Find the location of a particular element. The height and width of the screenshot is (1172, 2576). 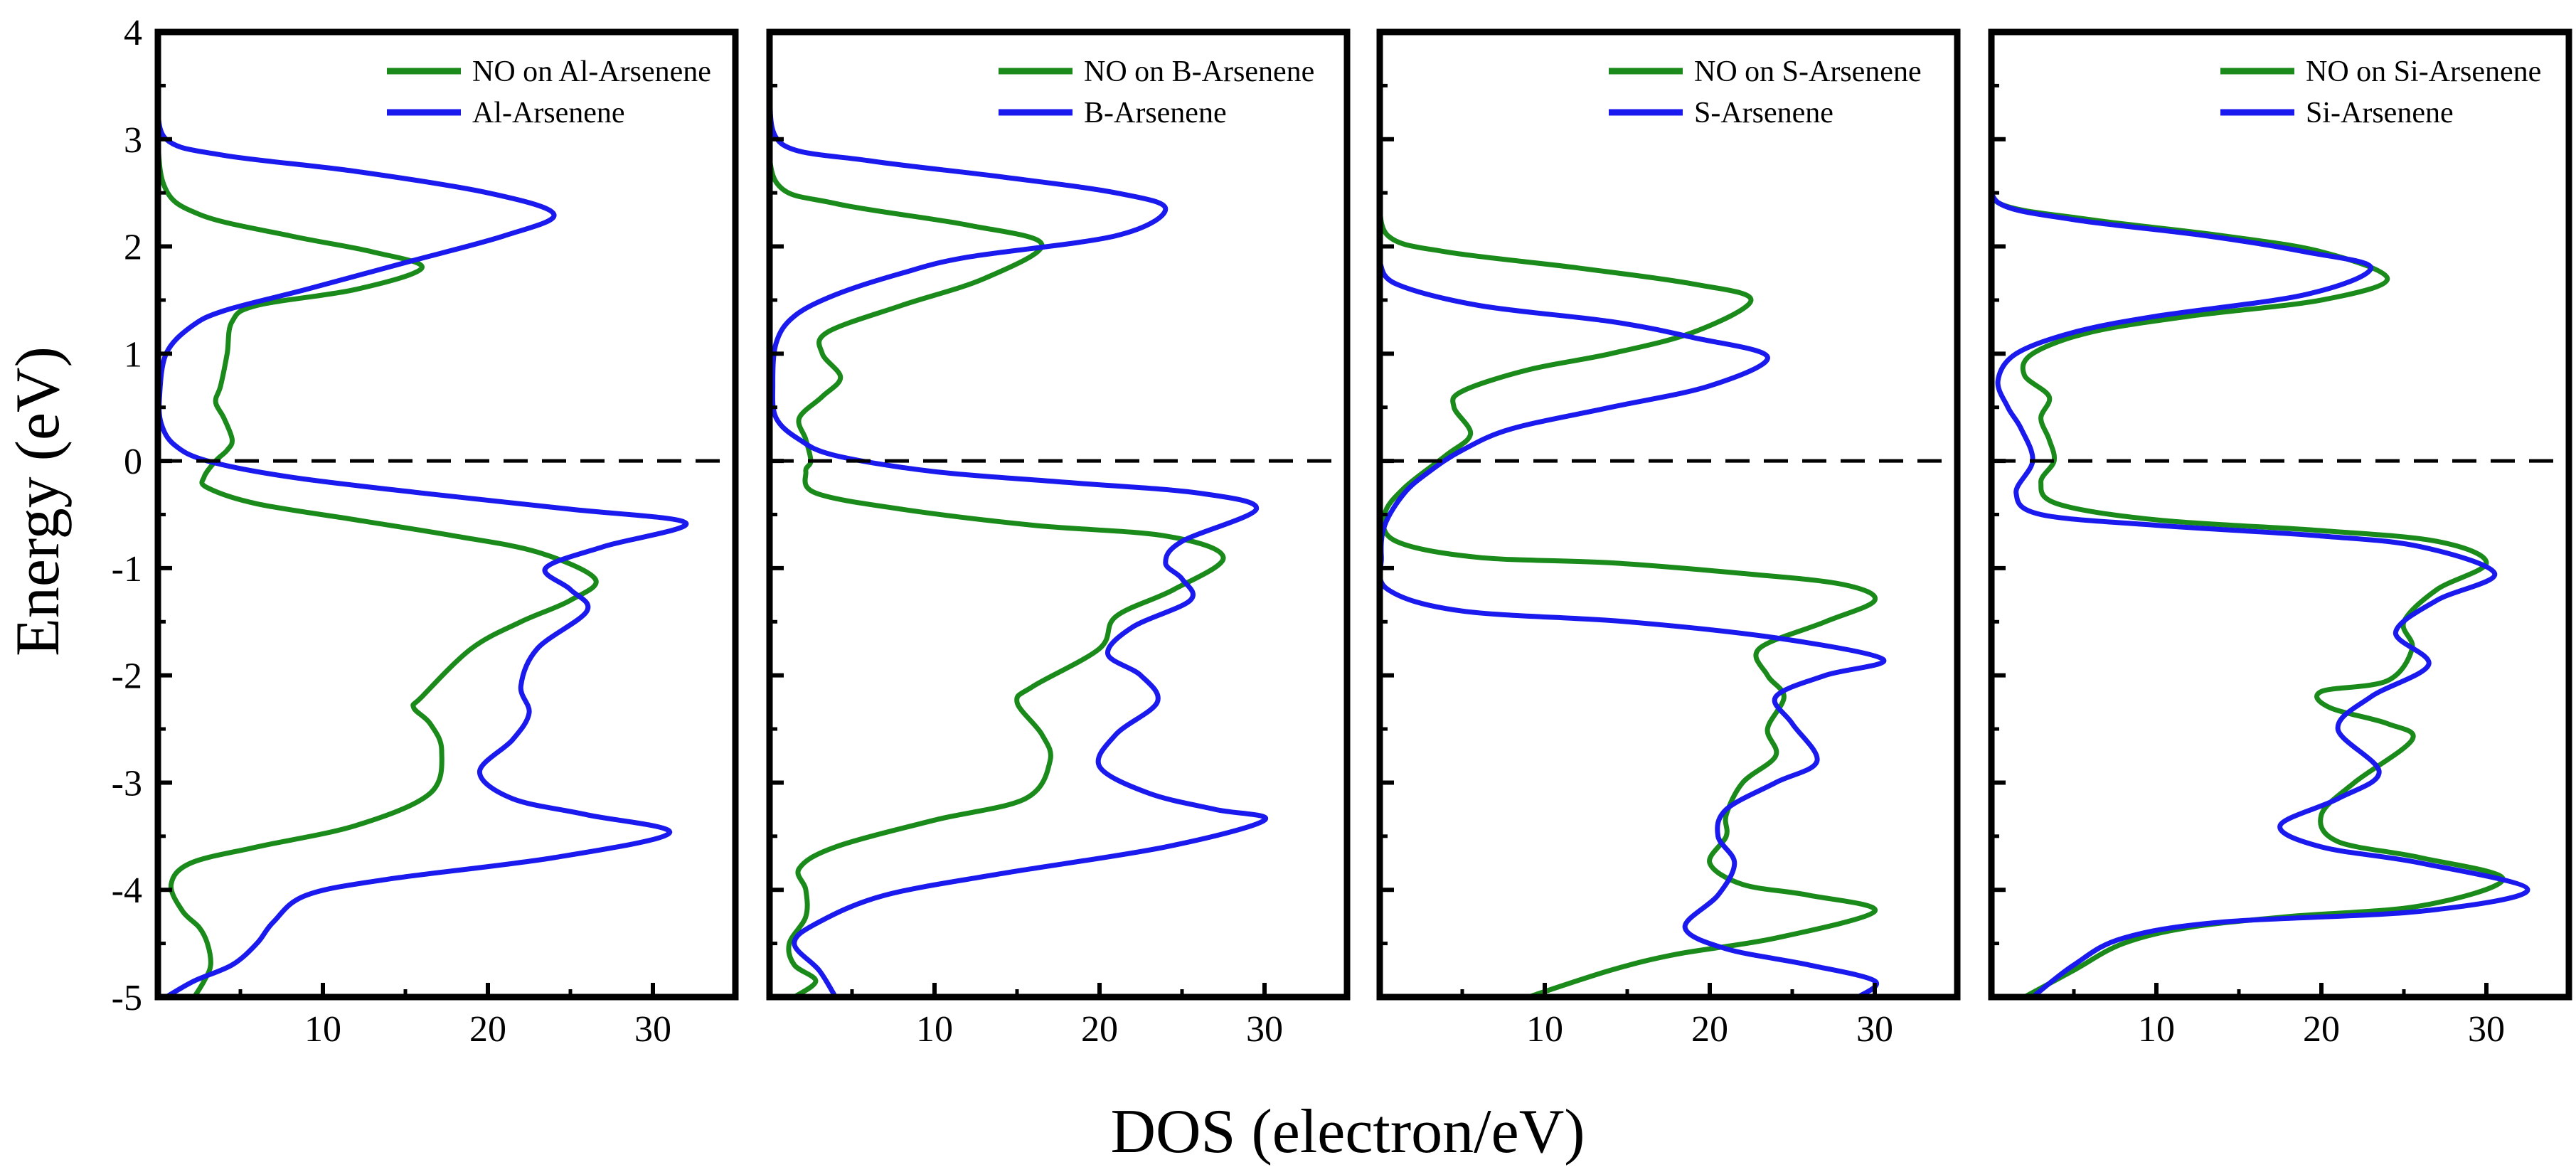

y-tick-label: 3 is located at coordinates (133, 140).